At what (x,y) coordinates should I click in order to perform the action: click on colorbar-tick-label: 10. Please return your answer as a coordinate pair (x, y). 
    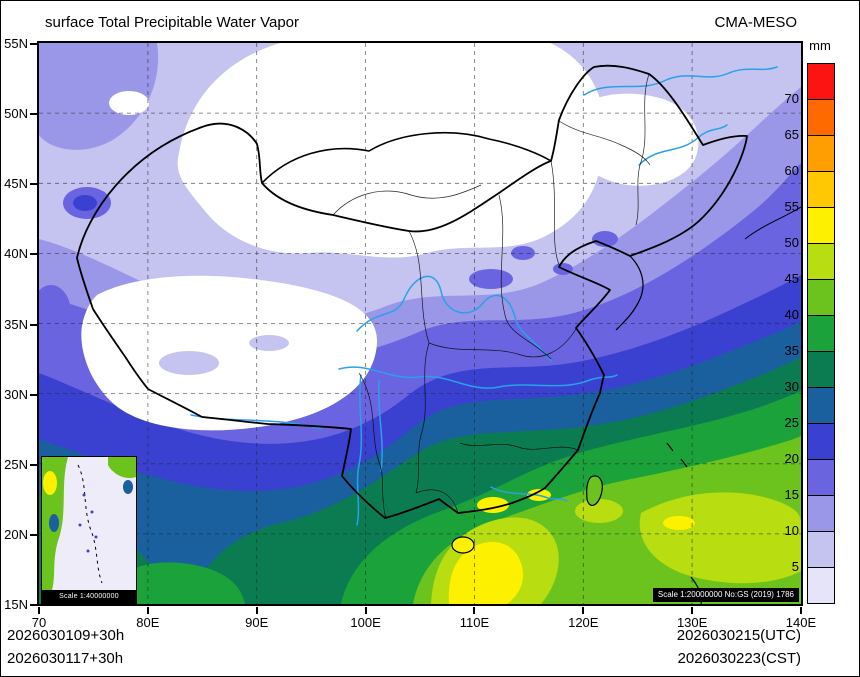
    Looking at the image, I should click on (791, 530).